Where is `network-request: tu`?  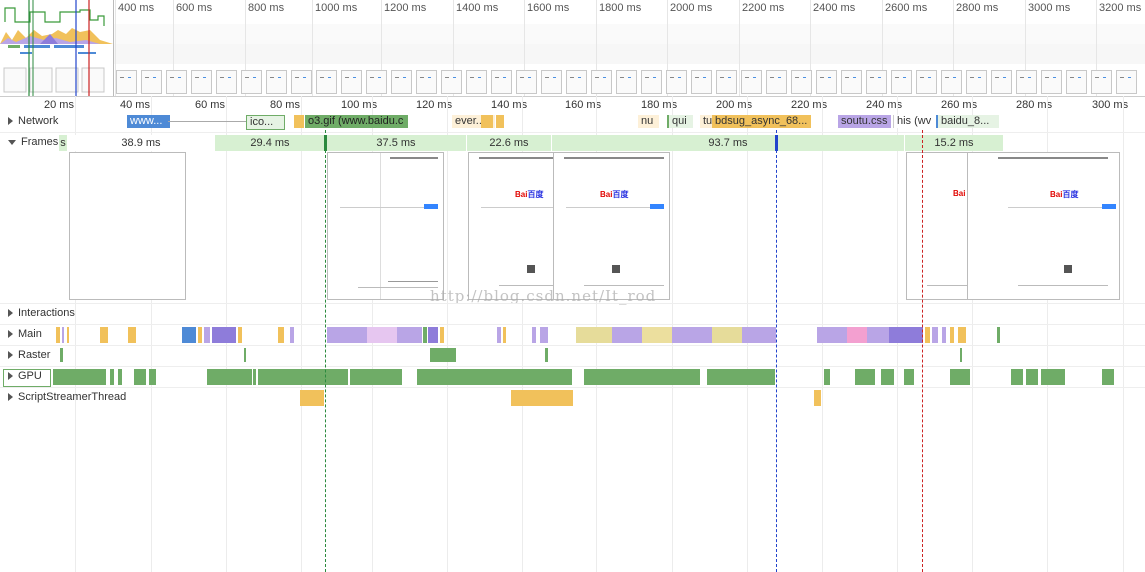
network-request: tu is located at coordinates (706, 121).